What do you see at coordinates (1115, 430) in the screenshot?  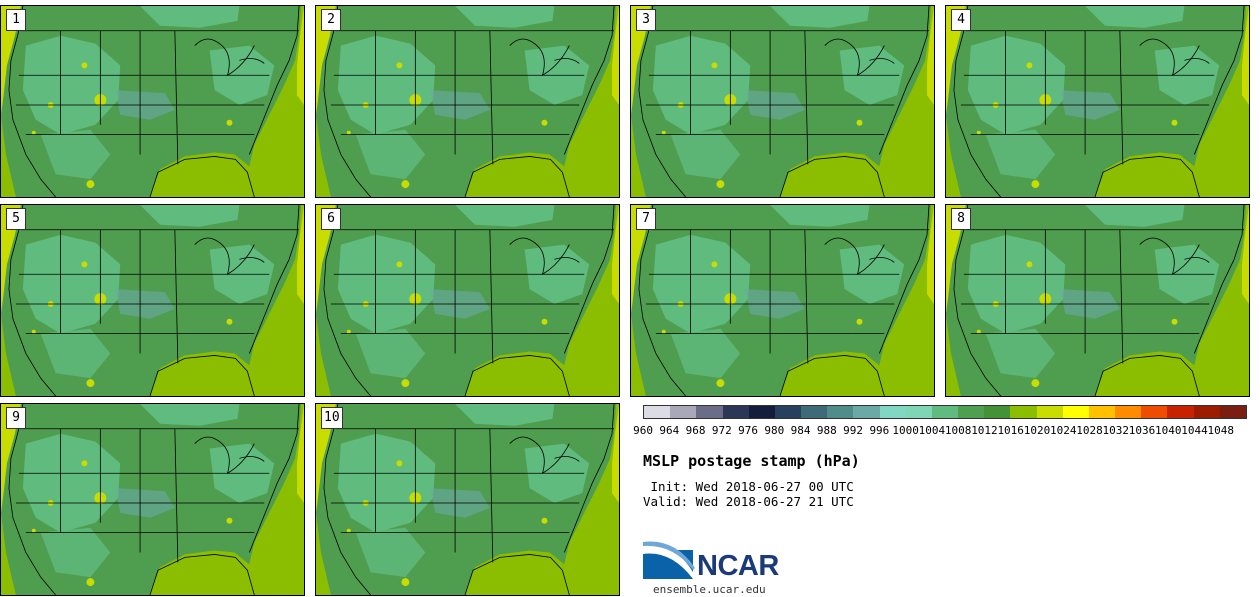 I see `colorbar-tick-label: 1032` at bounding box center [1115, 430].